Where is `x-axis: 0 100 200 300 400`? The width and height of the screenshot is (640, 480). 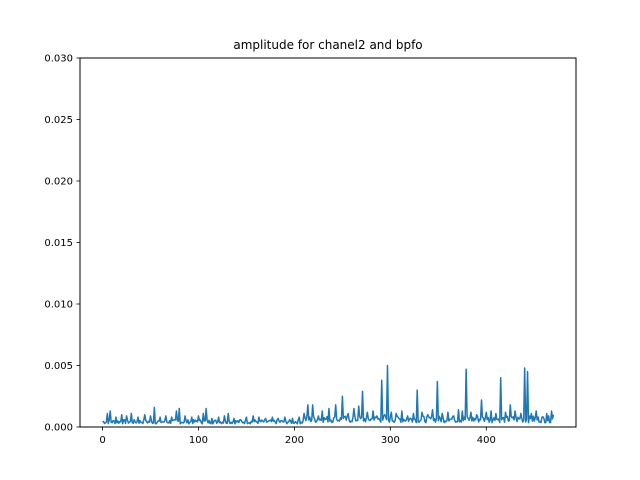
x-axis: 0 100 200 300 400 is located at coordinates (297, 436).